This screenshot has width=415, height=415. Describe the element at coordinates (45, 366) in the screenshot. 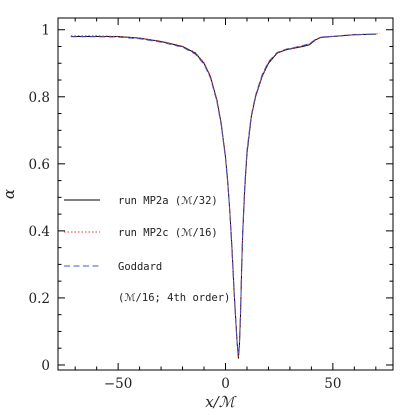

I see `y-tick-label: 0` at that location.